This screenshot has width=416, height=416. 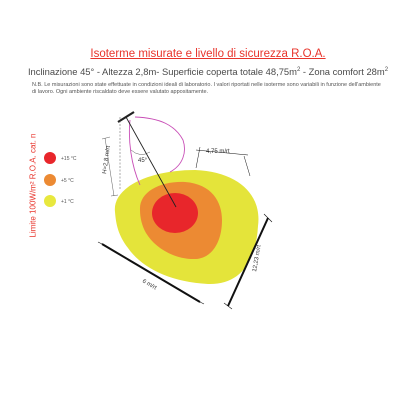 I want to click on isotherm-zones, so click(x=186, y=227).